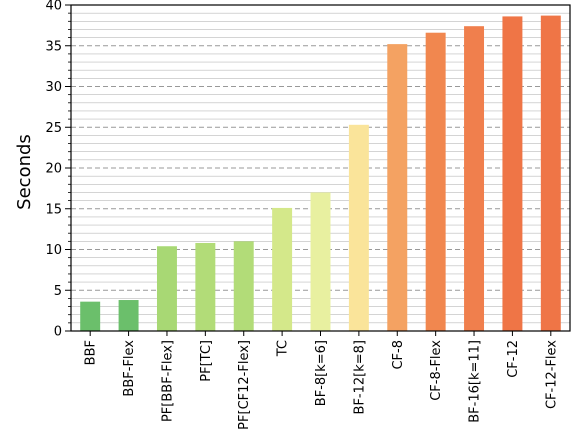 This screenshot has height=444, width=573. Describe the element at coordinates (206, 361) in the screenshot. I see `x-tick-label: PF[TC]` at that location.